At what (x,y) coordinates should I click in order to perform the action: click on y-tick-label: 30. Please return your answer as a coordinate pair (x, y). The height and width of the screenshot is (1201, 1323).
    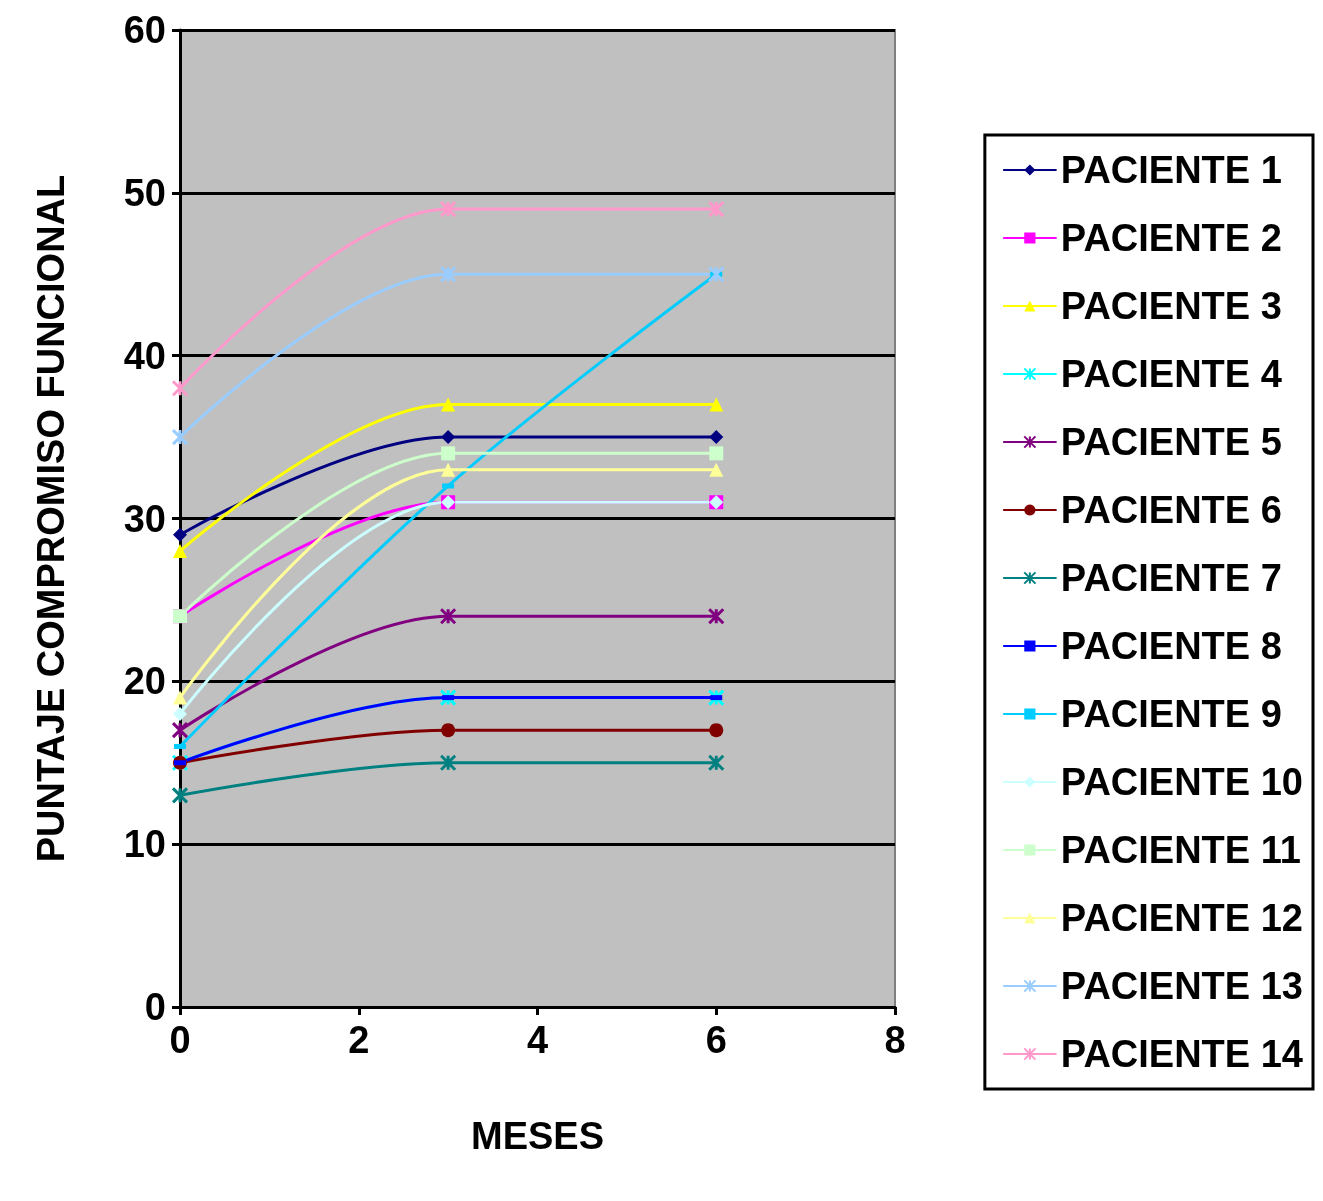
    Looking at the image, I should click on (144, 518).